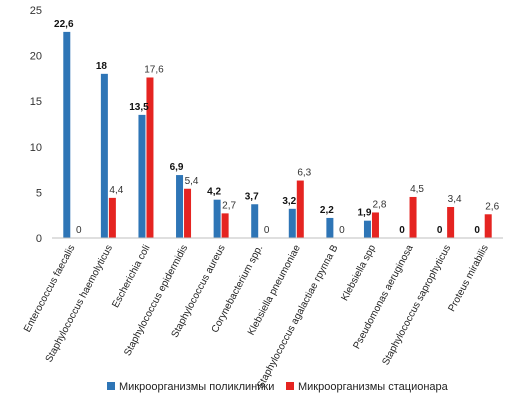 This screenshot has height=405, width=531. I want to click on legend-label: Микроорганизмы поликлиники, so click(196, 387).